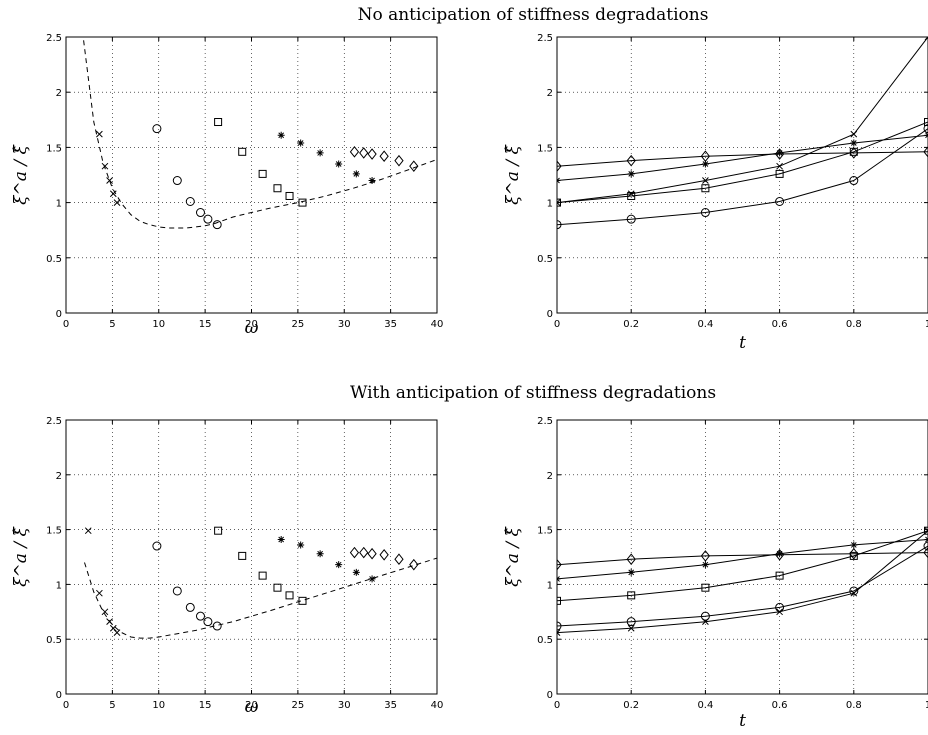 This screenshot has height=735, width=928. I want to click on x-tick-label: 0.6, so click(780, 324).